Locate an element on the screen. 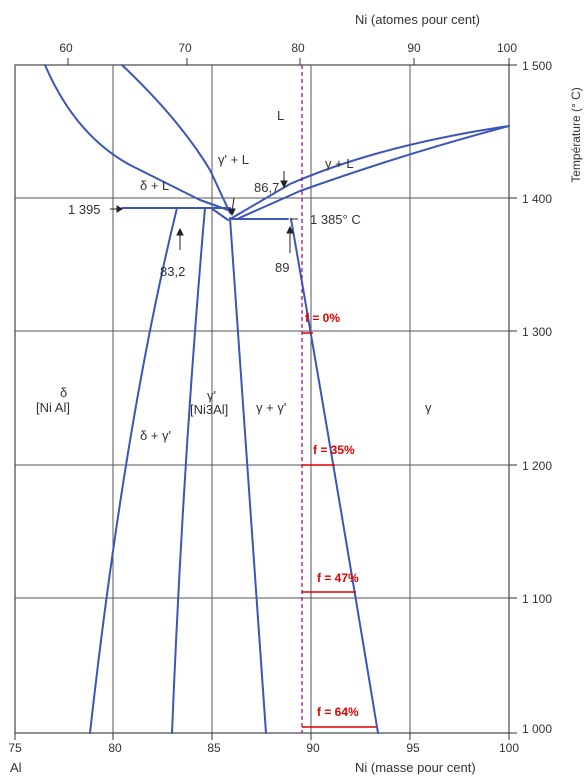  delta-gamma-prime-boundary is located at coordinates (188, 470).